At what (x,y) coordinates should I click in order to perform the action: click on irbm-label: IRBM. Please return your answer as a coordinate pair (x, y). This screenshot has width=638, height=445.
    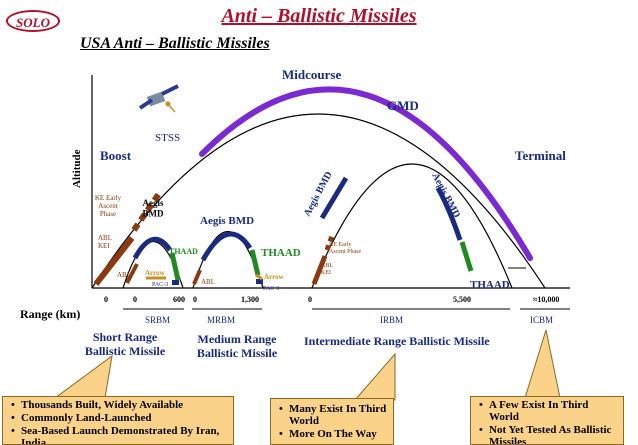
    Looking at the image, I should click on (391, 320).